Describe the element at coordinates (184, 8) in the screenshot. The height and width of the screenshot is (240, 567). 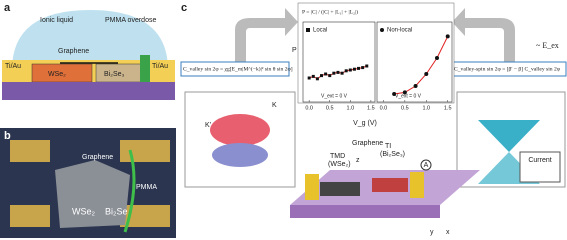
I see `panel-label: c` at that location.